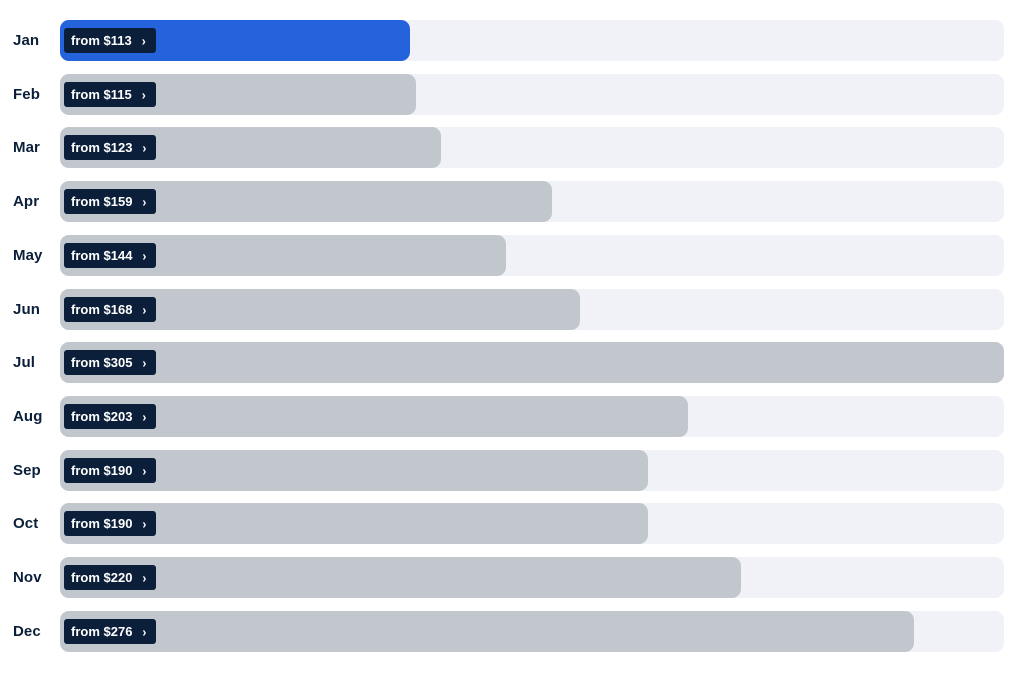 The width and height of the screenshot is (1024, 682). I want to click on month-label: Nov, so click(27, 577).